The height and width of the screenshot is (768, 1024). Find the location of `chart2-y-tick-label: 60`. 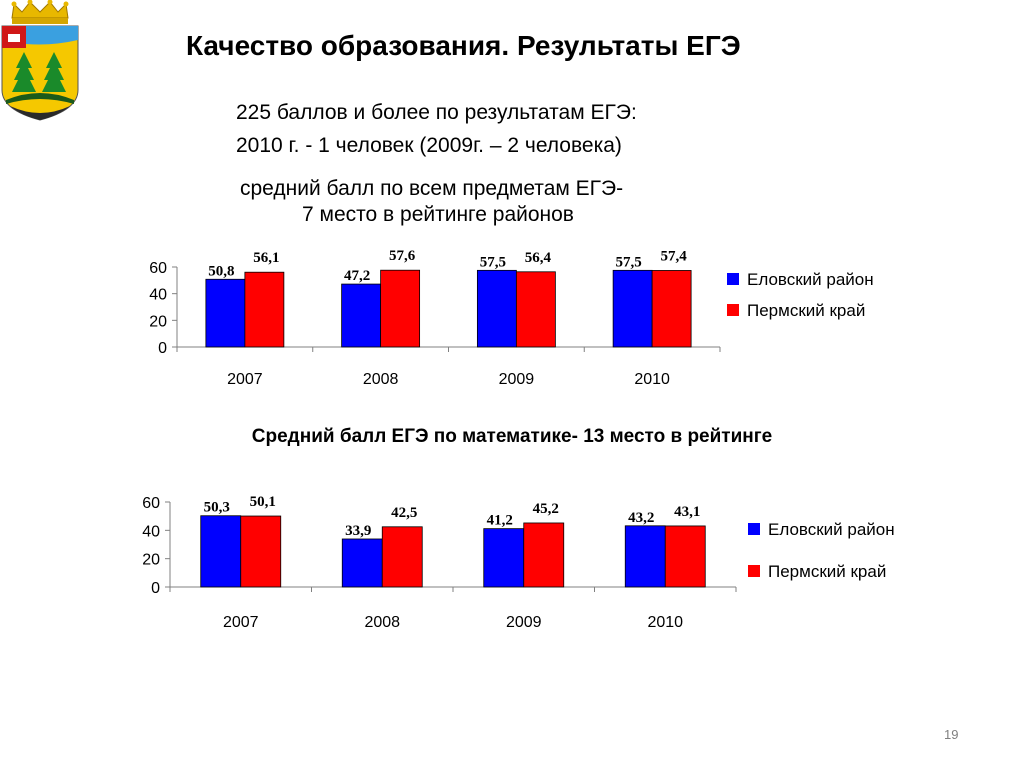

chart2-y-tick-label: 60 is located at coordinates (151, 503).